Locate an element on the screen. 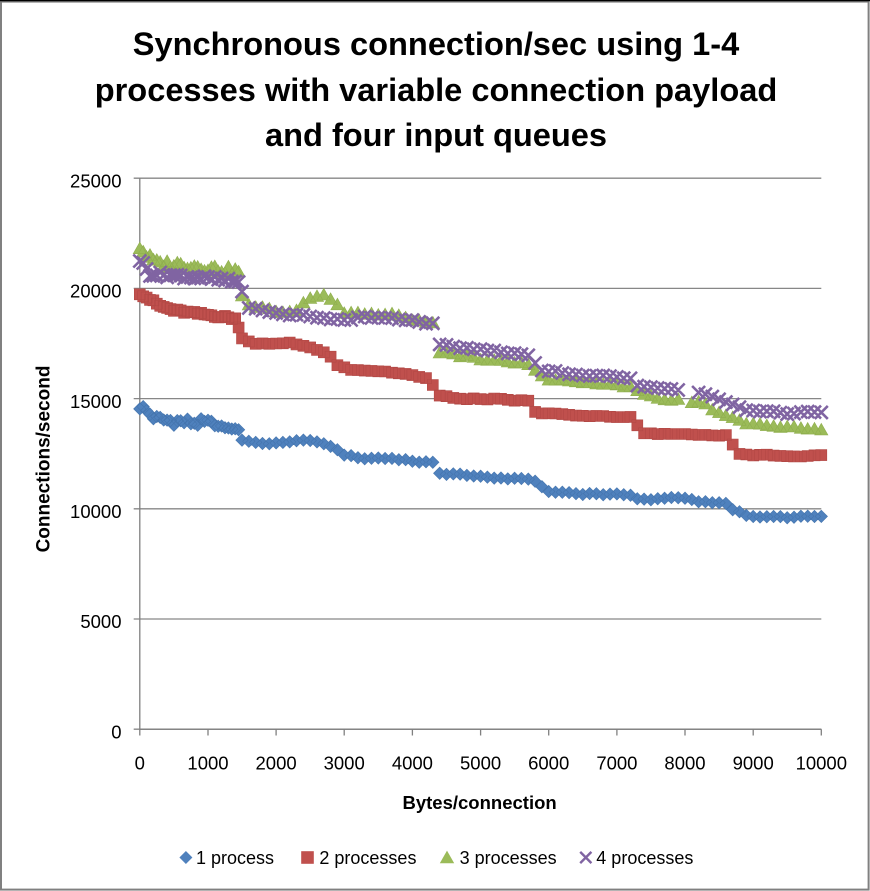  svg-text: 6000 is located at coordinates (548, 763).